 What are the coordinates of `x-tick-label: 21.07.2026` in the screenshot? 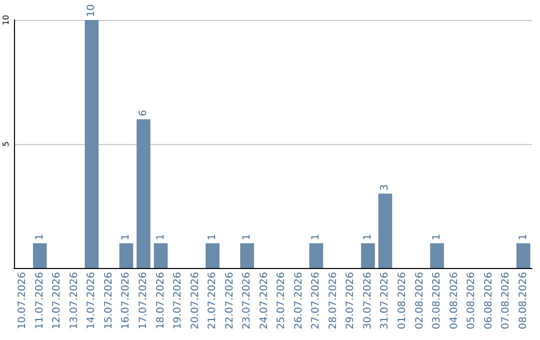 It's located at (212, 301).